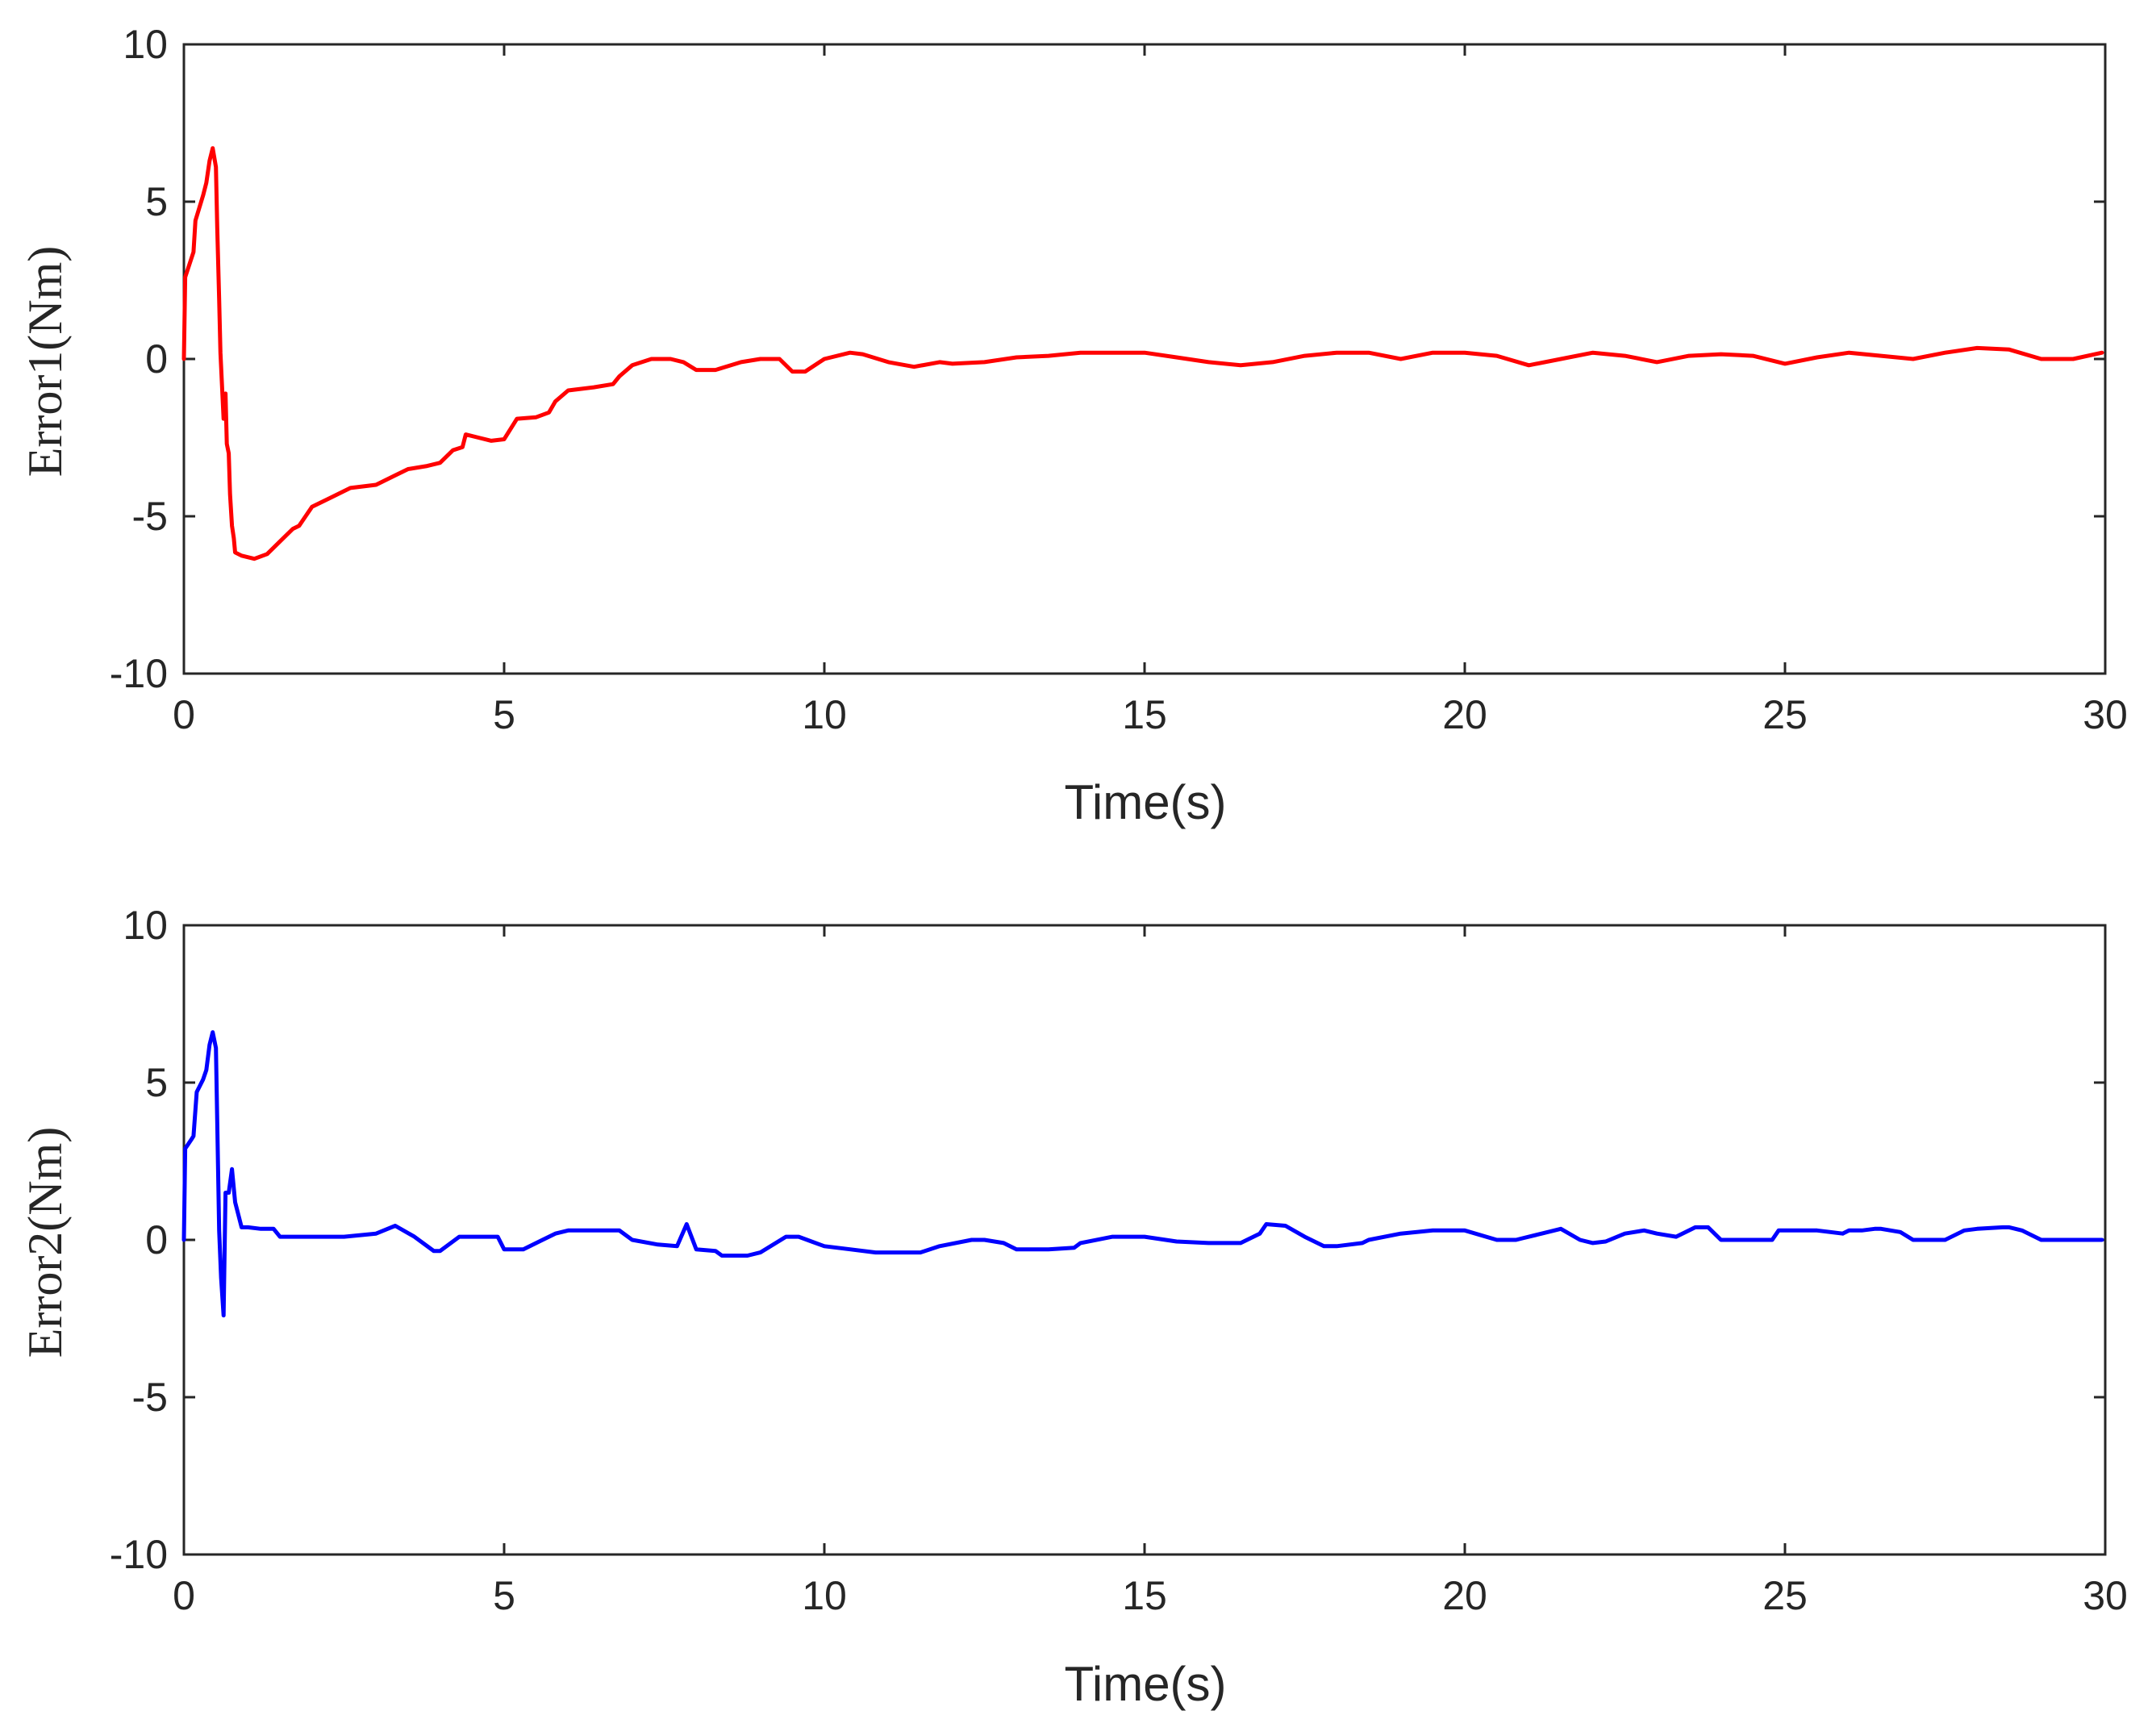  Describe the element at coordinates (45, 1242) in the screenshot. I see `y-axis-label-error2: Error2(Nm)` at that location.